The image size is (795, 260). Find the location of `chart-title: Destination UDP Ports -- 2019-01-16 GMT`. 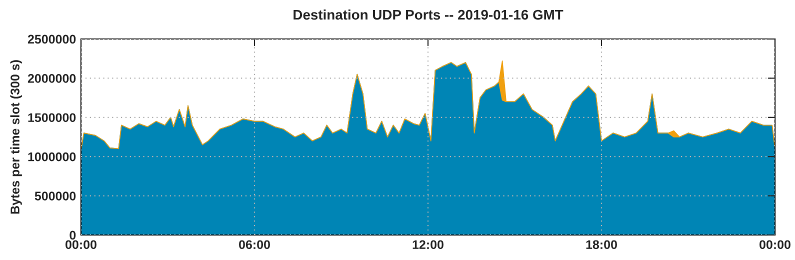

chart-title: Destination UDP Ports -- 2019-01-16 GMT is located at coordinates (429, 14).